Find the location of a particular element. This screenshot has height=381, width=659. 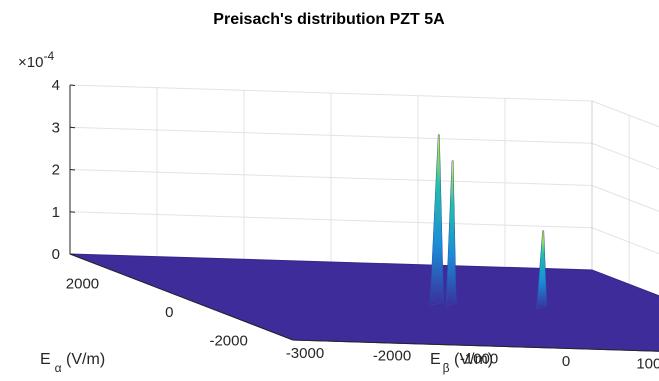

y-tick-label: -2000 is located at coordinates (228, 341).